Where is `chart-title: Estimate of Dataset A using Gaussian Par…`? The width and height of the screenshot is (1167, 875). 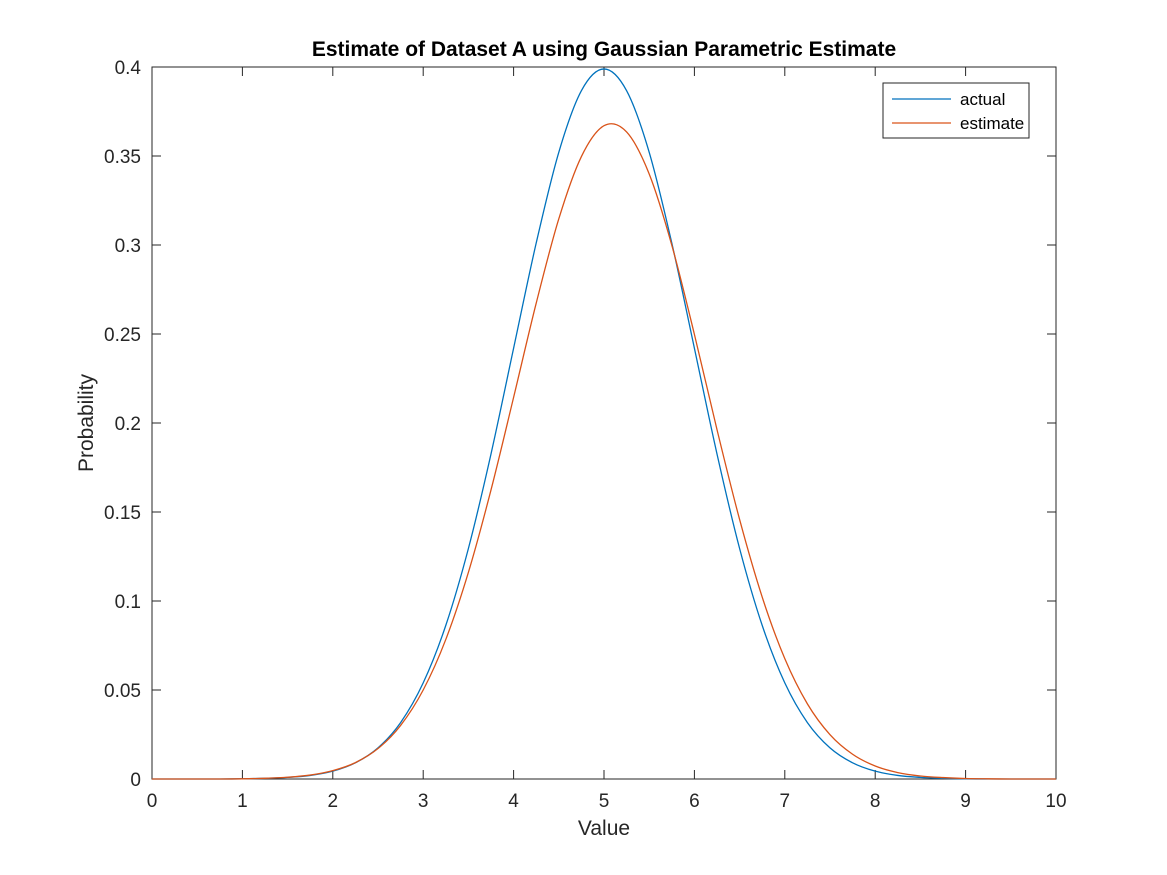
chart-title: Estimate of Dataset A using Gaussian Par… is located at coordinates (604, 49).